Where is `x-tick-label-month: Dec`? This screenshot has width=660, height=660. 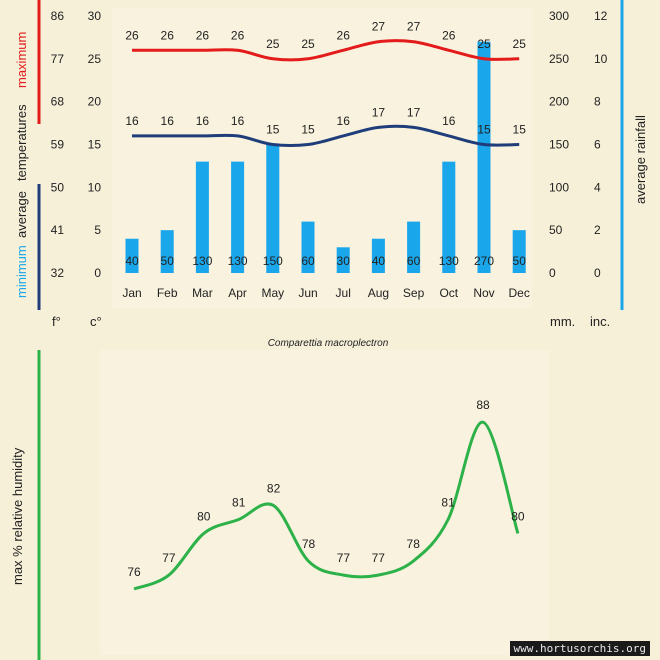
x-tick-label-month: Dec is located at coordinates (519, 293).